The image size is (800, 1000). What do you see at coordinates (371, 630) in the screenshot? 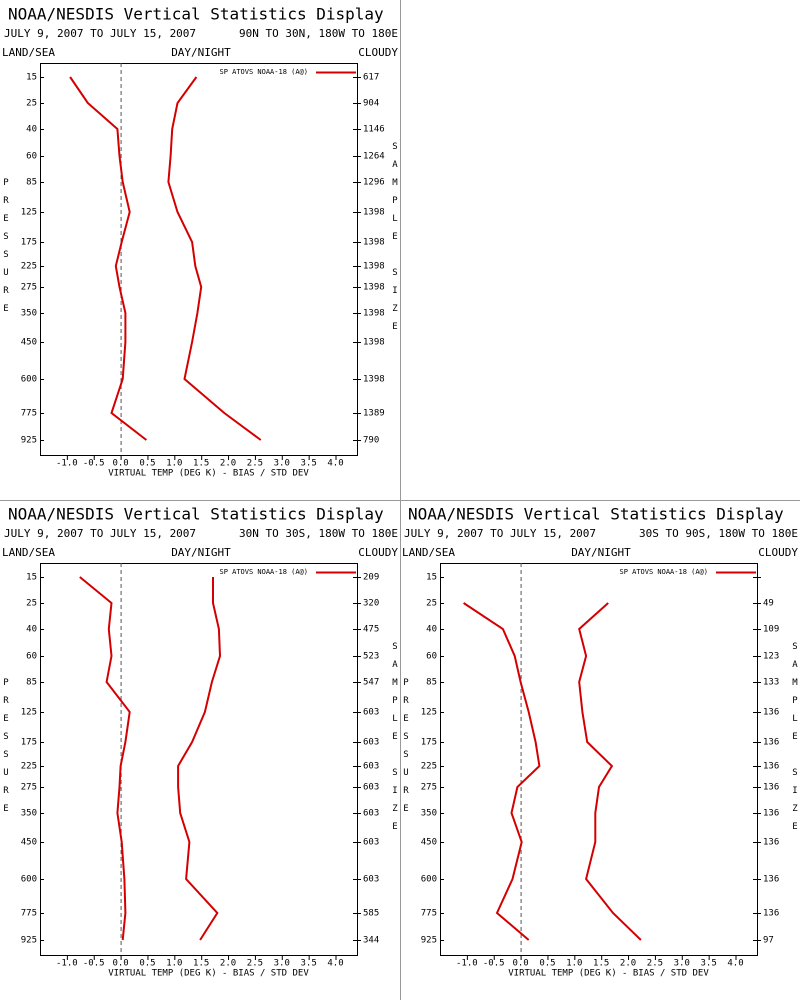
I see `sample-size-label: 475` at bounding box center [371, 630].